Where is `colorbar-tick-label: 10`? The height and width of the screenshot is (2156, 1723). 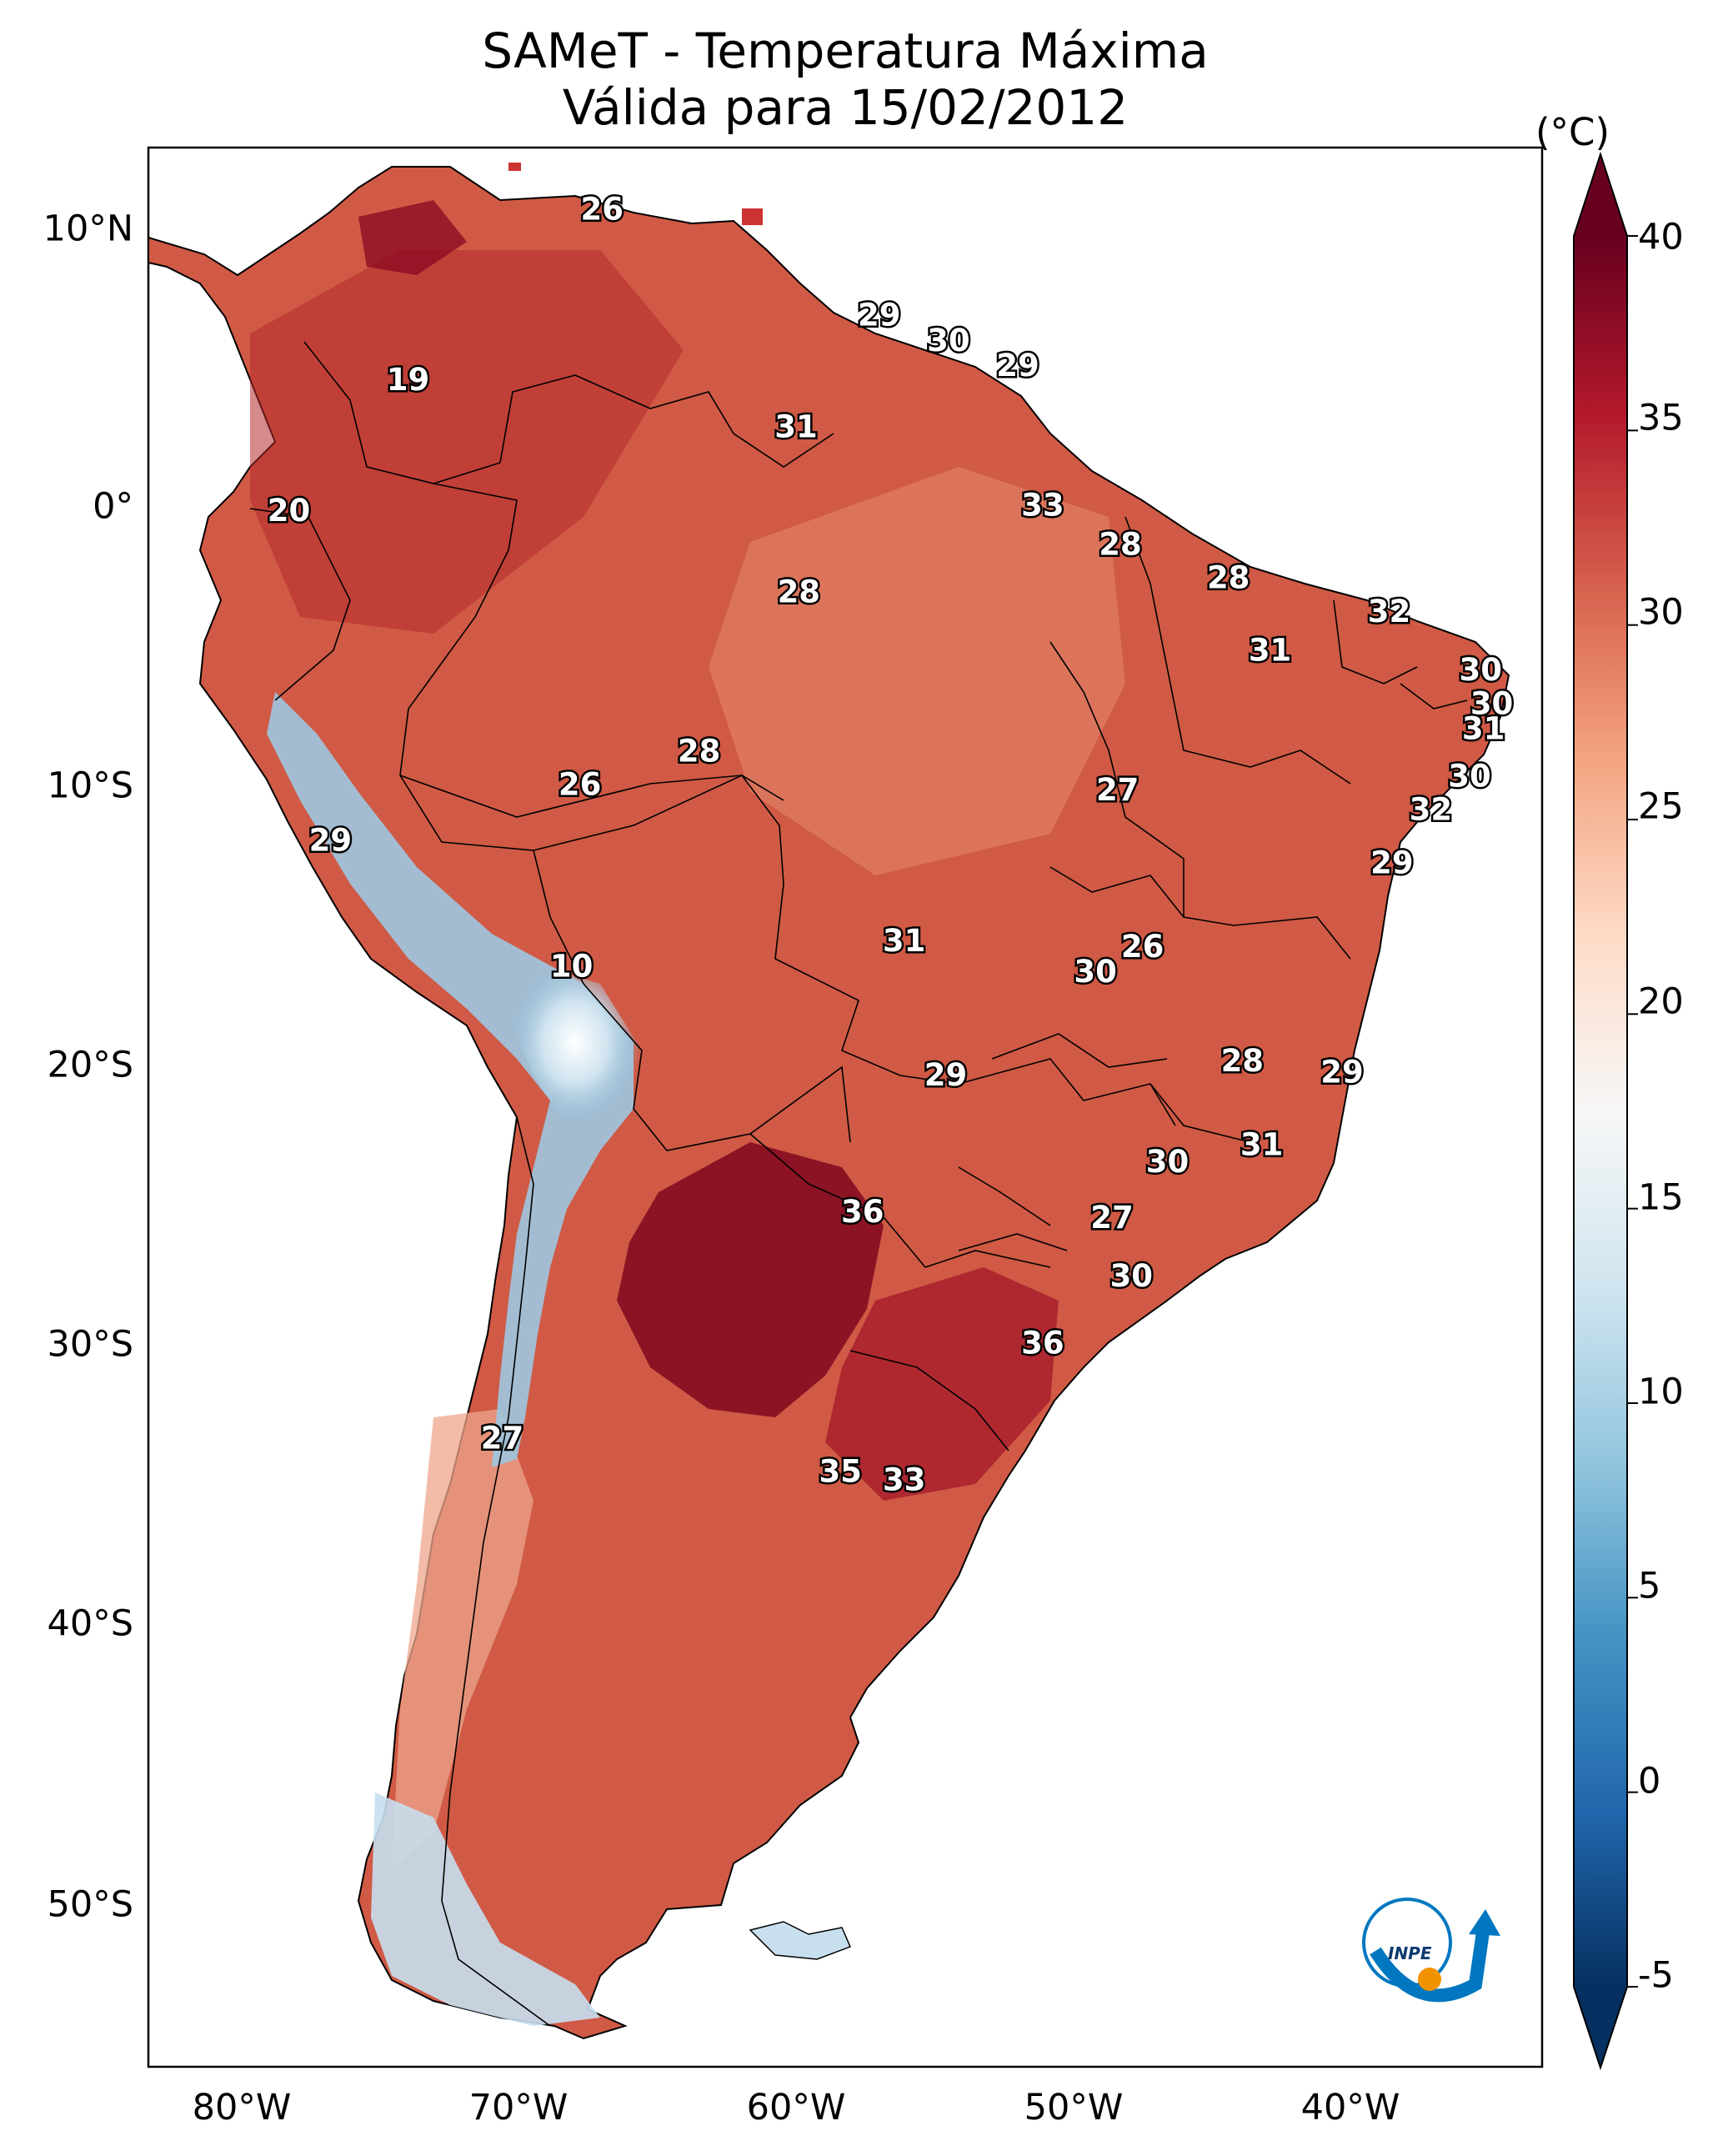 colorbar-tick-label: 10 is located at coordinates (1661, 1392).